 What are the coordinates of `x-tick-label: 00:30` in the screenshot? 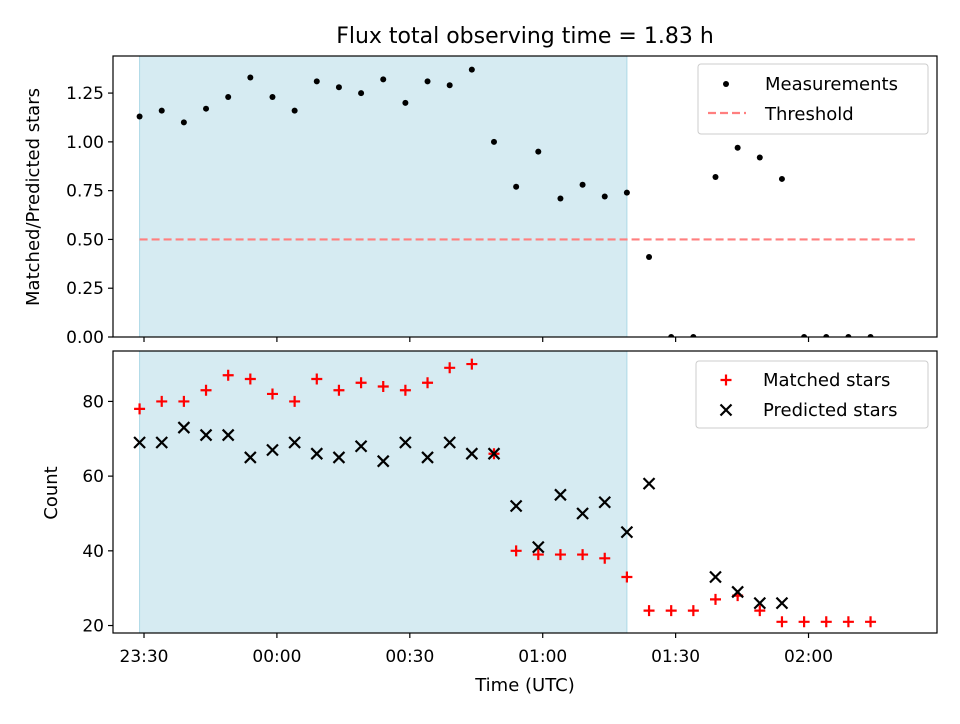 It's located at (409, 657).